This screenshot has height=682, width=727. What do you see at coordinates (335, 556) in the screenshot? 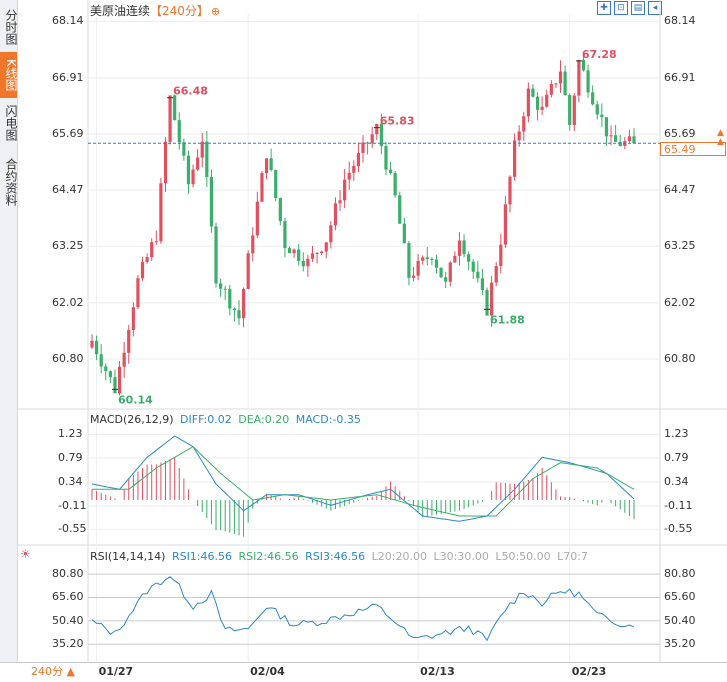
I see `rsi3-value: RSI3:46.56` at bounding box center [335, 556].